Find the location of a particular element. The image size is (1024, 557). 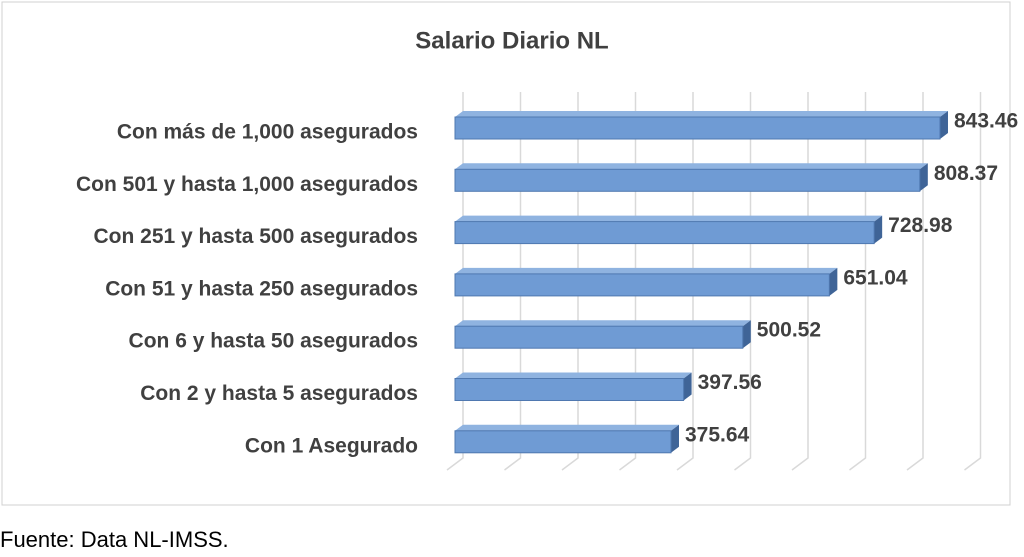

y-tick-label: Con 501 y hasta 1,000 asegurados is located at coordinates (247, 184).